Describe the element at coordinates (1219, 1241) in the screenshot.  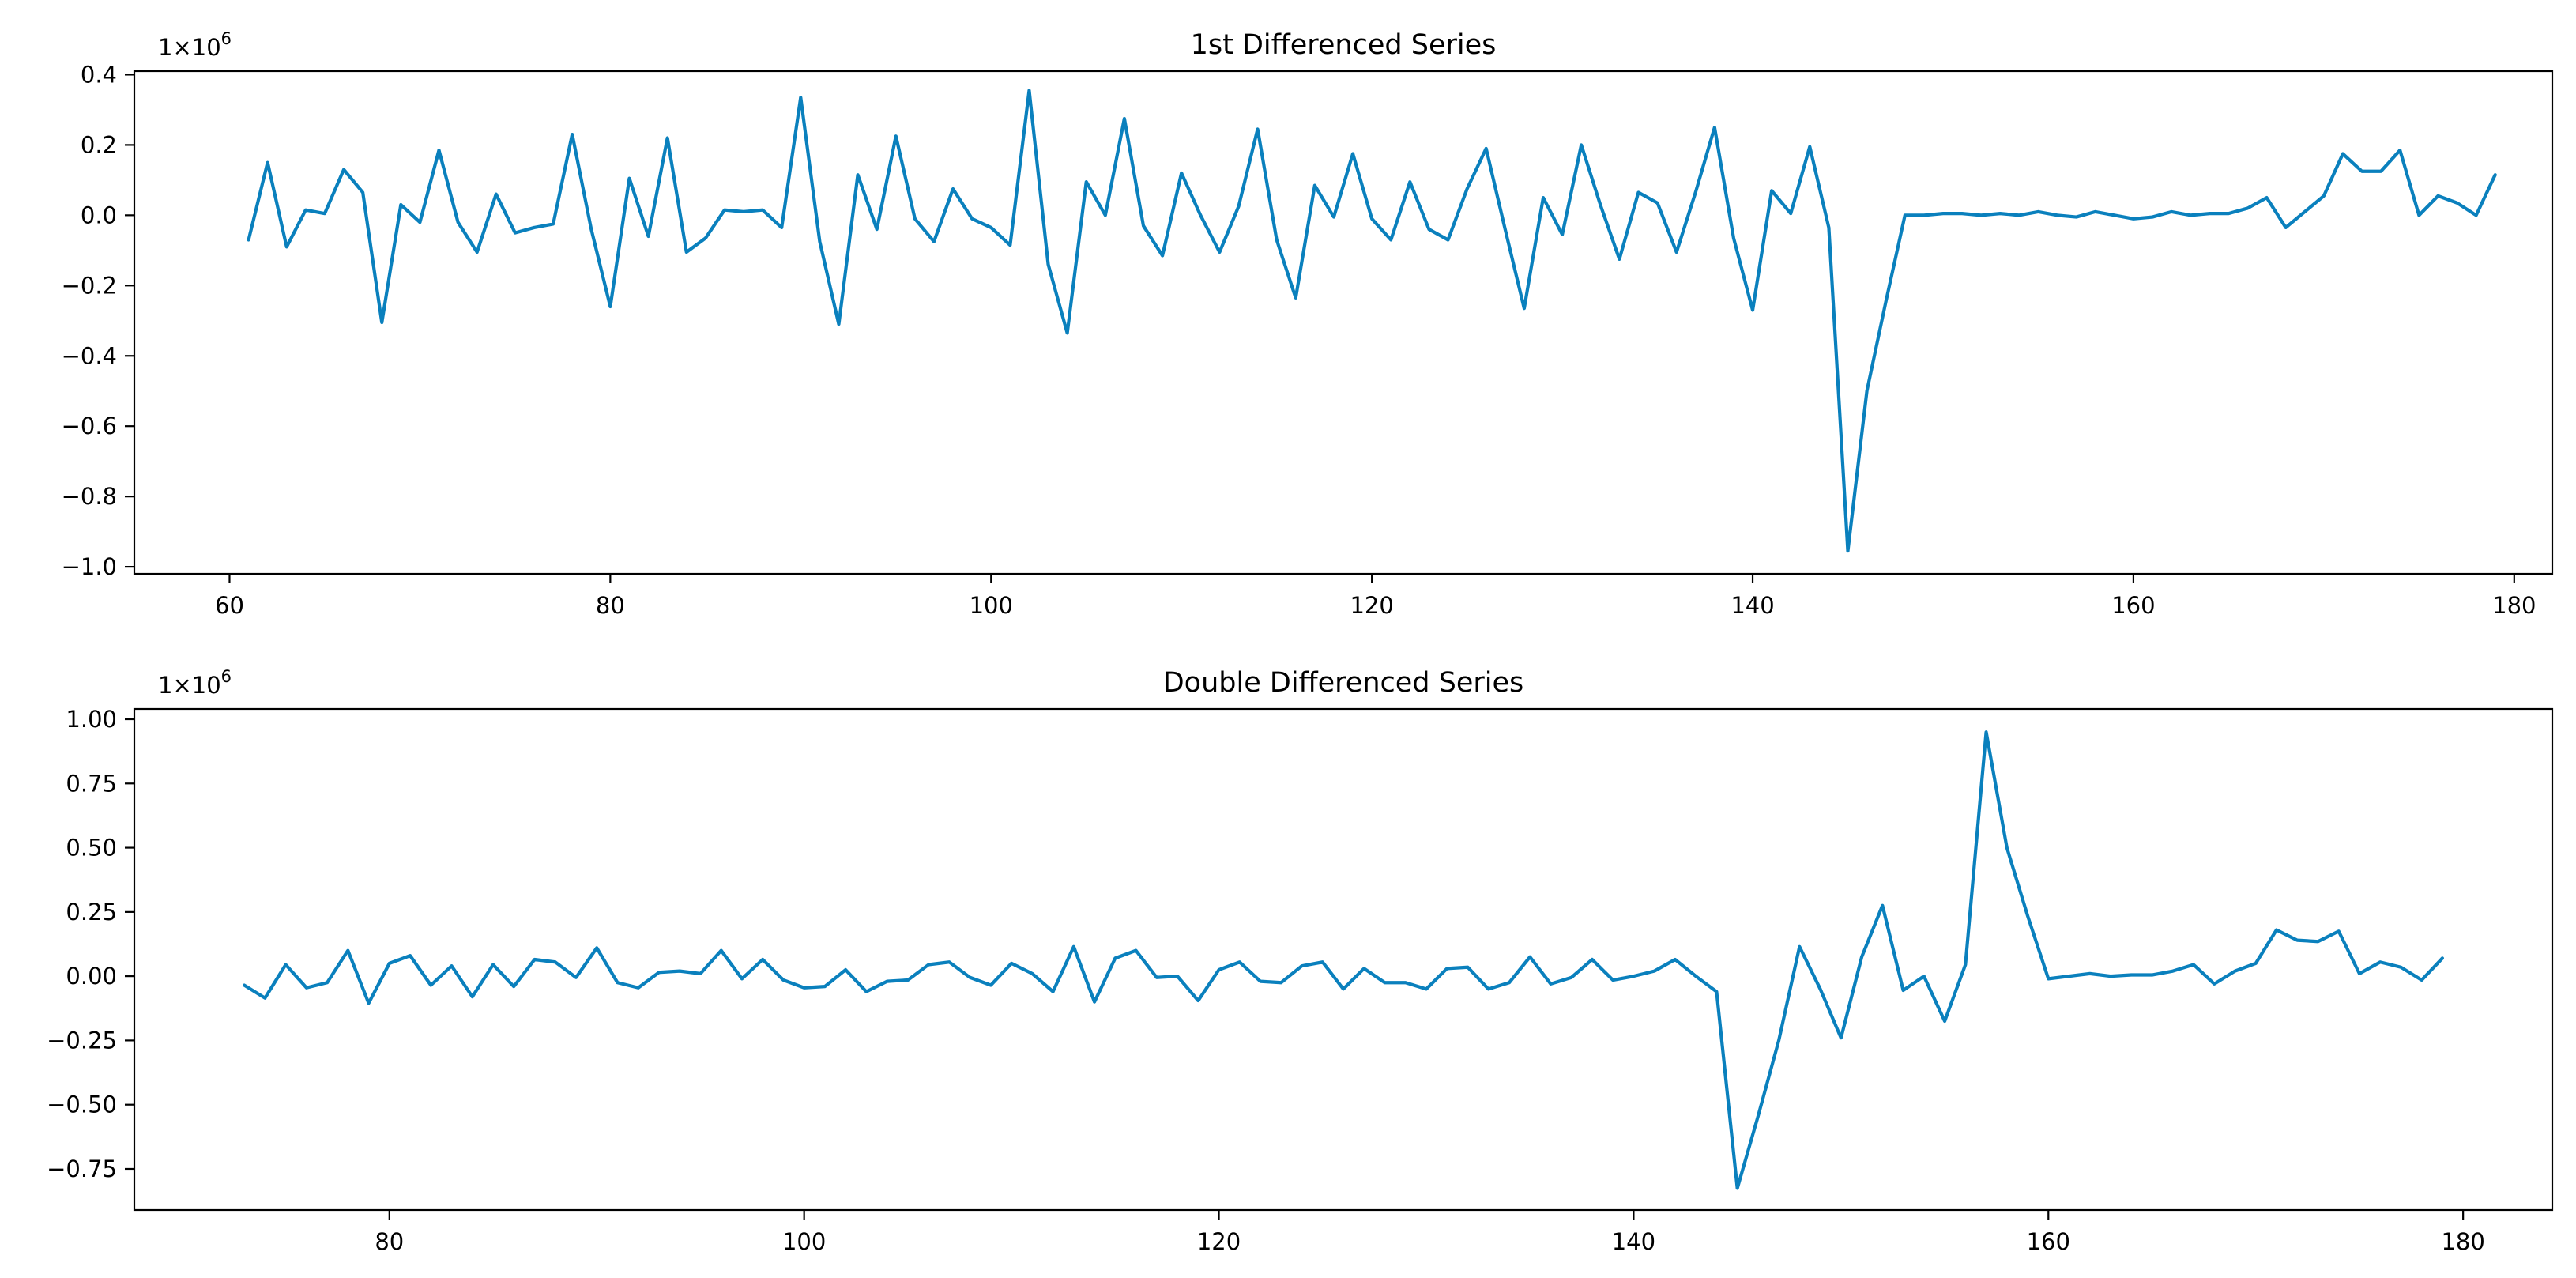
I see `bottom-x-tick-label: 120` at that location.